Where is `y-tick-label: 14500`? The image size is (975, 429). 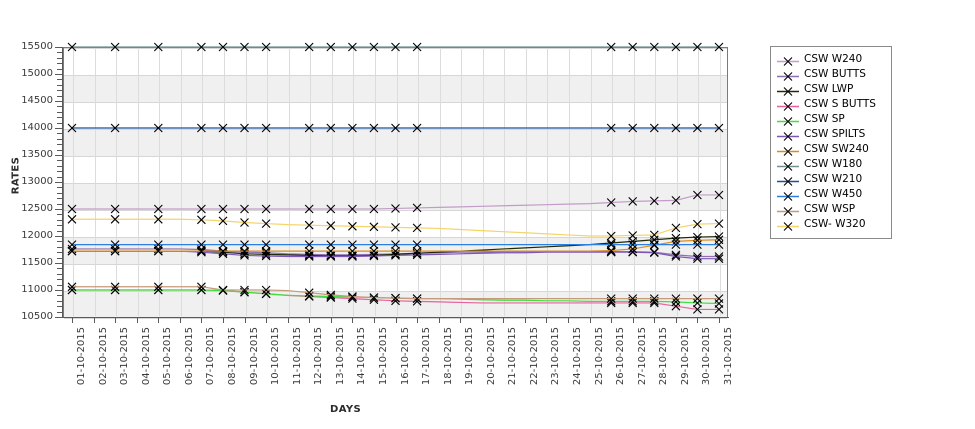
y-tick-label: 14500 is located at coordinates (37, 100).